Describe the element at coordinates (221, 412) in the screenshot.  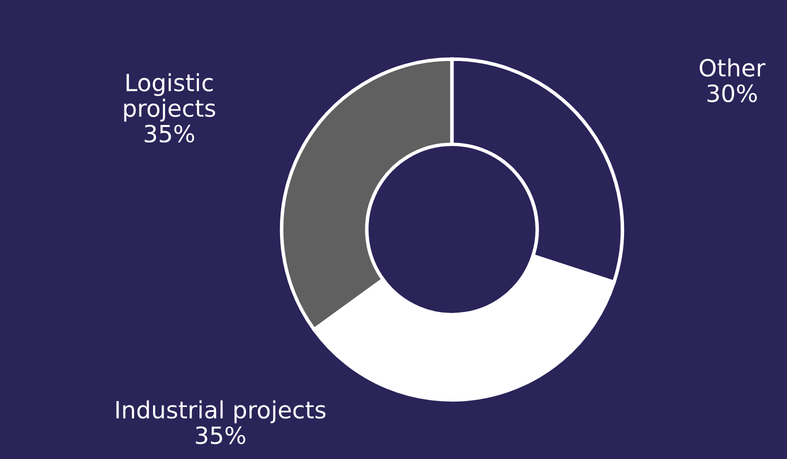
I see `slice-label: Industrial projects` at that location.